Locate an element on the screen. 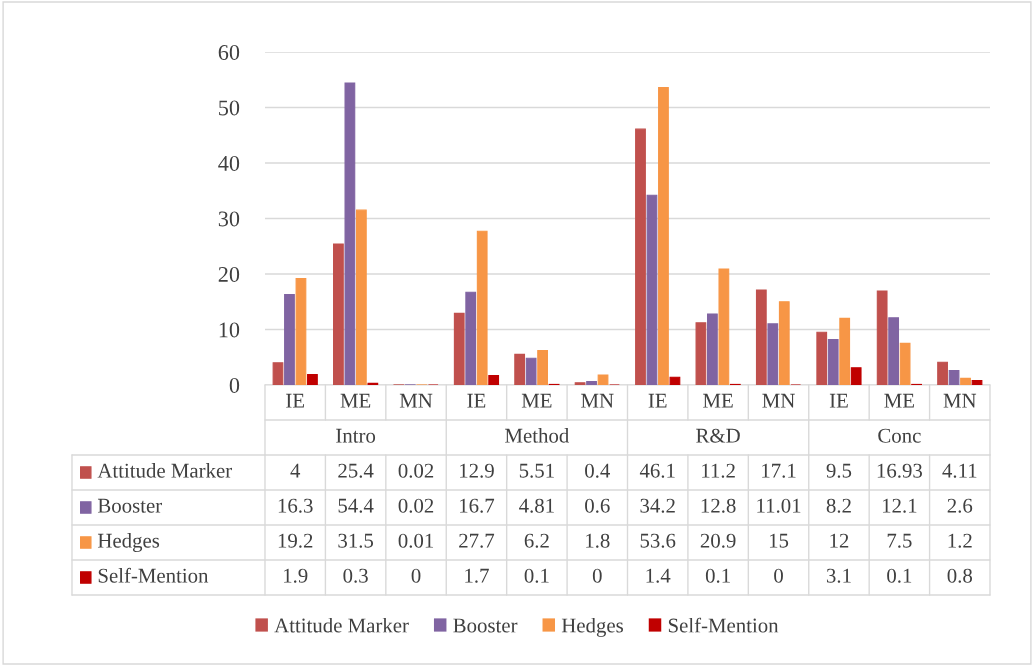 Image resolution: width=1034 pixels, height=666 pixels. data-label: 2.6 is located at coordinates (960, 505).